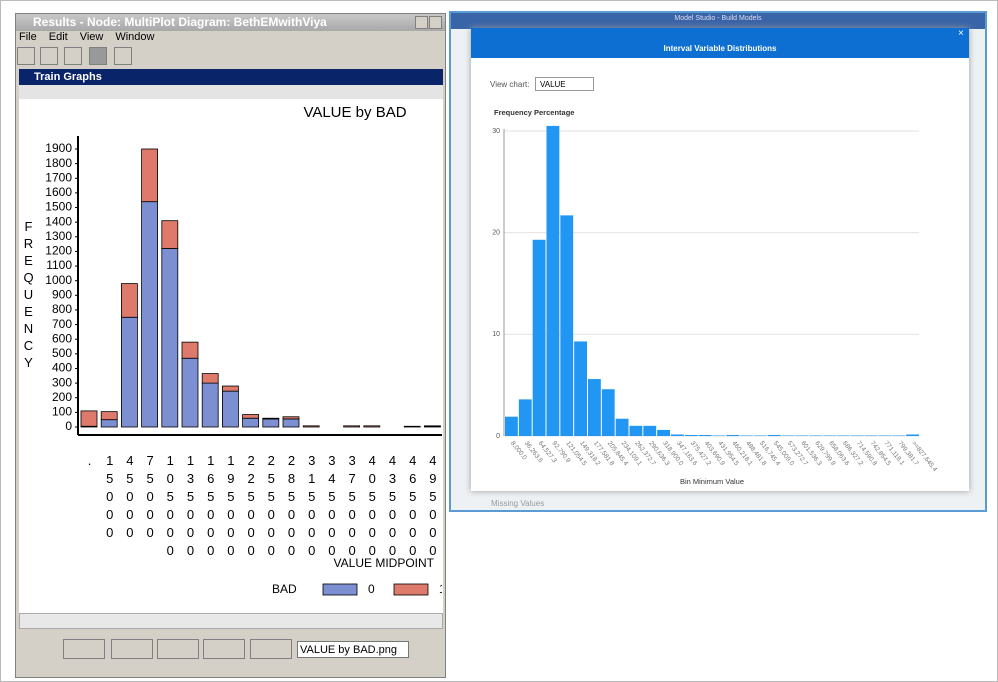 The height and width of the screenshot is (682, 998). Describe the element at coordinates (421, 22) in the screenshot. I see `maximize` at that location.